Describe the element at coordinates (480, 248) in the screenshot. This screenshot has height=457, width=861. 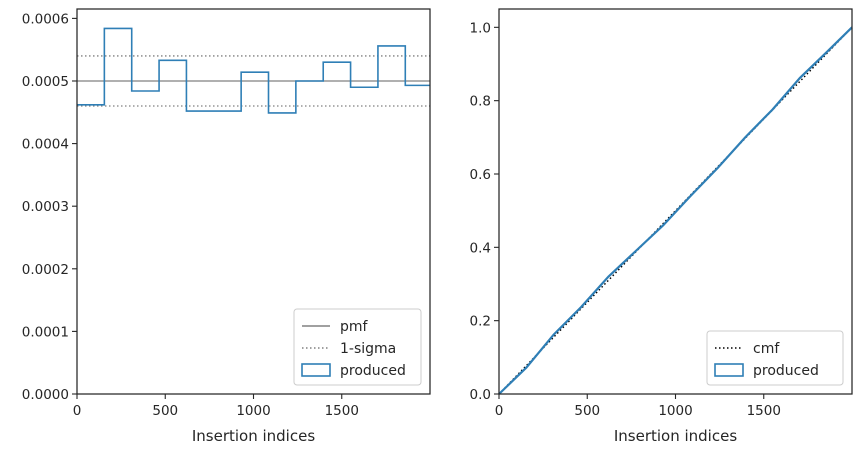
I see `y-tick-label: 0.4` at that location.